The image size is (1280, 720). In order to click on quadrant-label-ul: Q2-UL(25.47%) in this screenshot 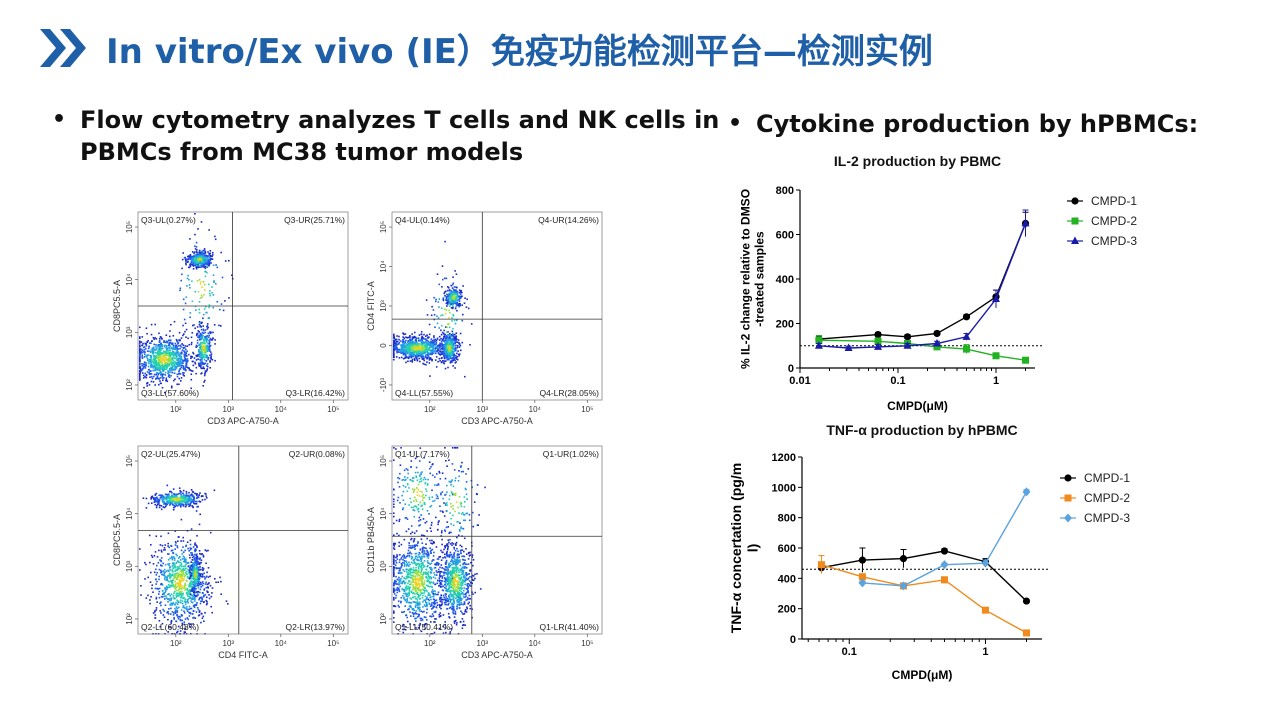, I will do `click(171, 454)`.